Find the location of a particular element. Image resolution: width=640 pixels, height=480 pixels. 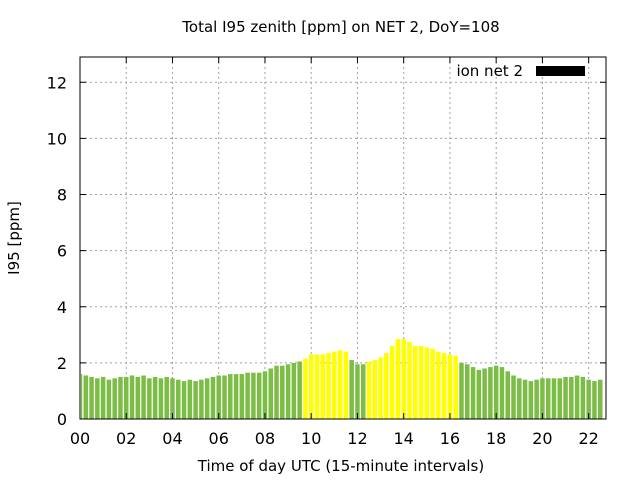

legend-label: ion net 2 is located at coordinates (489, 71).